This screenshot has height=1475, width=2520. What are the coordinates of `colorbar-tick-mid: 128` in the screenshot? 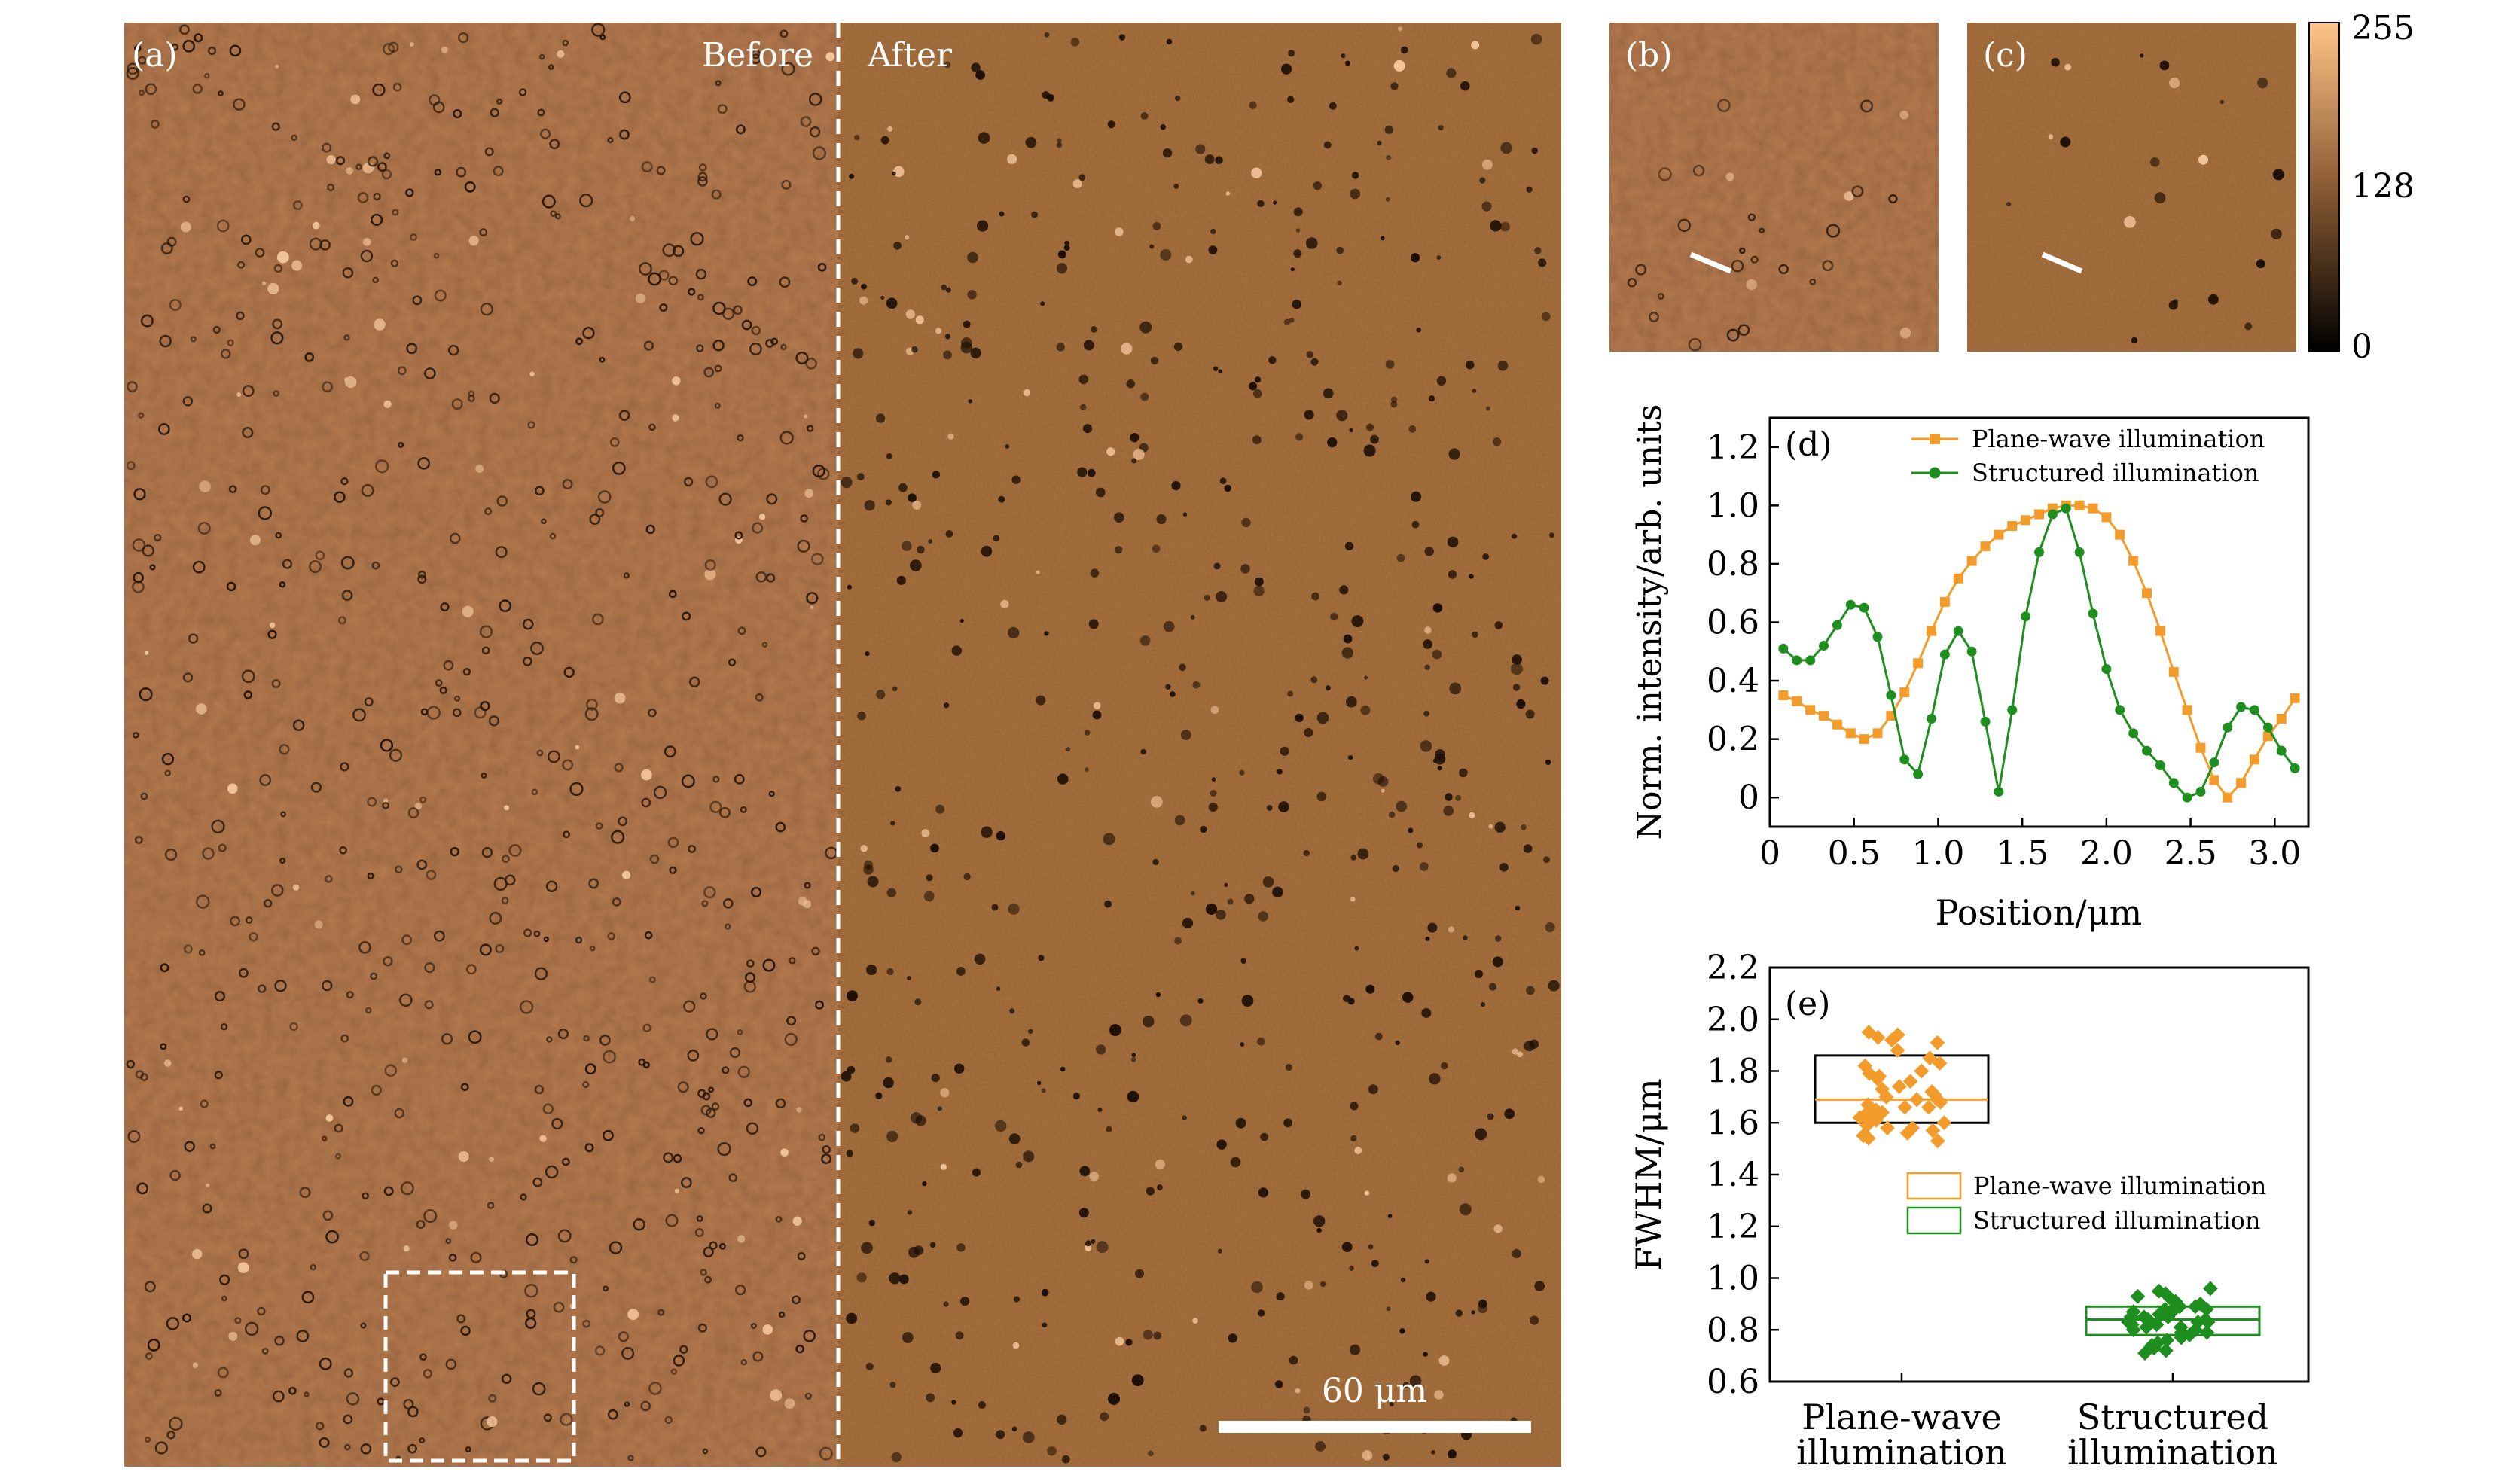 It's located at (2383, 186).